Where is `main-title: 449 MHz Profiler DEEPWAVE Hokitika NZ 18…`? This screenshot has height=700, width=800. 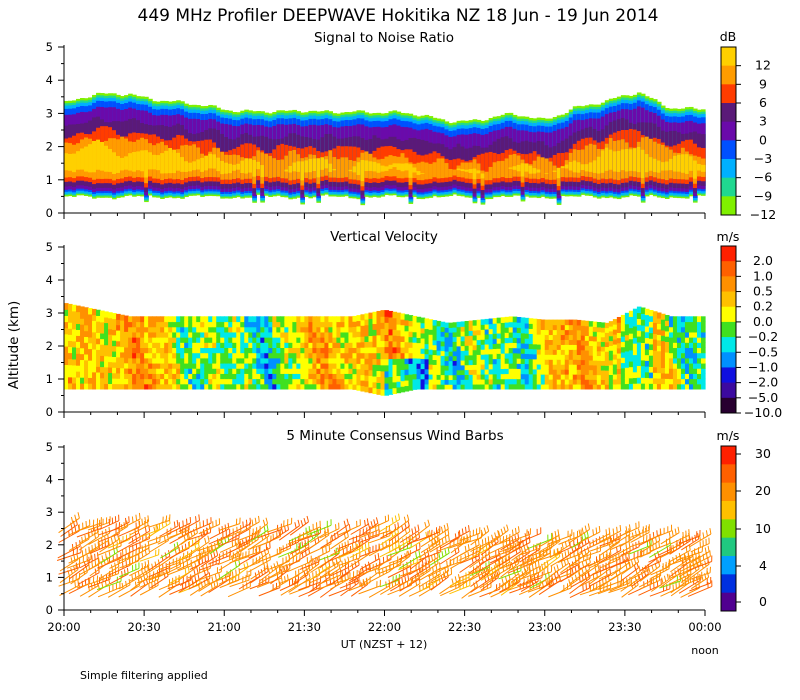 main-title: 449 MHz Profiler DEEPWAVE Hokitika NZ 18… is located at coordinates (398, 16).